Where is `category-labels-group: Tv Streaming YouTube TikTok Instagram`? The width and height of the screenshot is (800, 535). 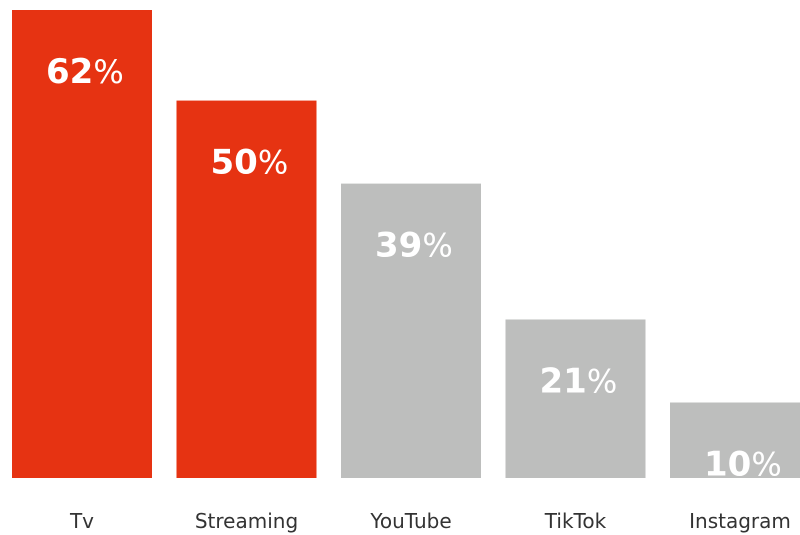 category-labels-group: Tv Streaming YouTube TikTok Instagram is located at coordinates (430, 521).